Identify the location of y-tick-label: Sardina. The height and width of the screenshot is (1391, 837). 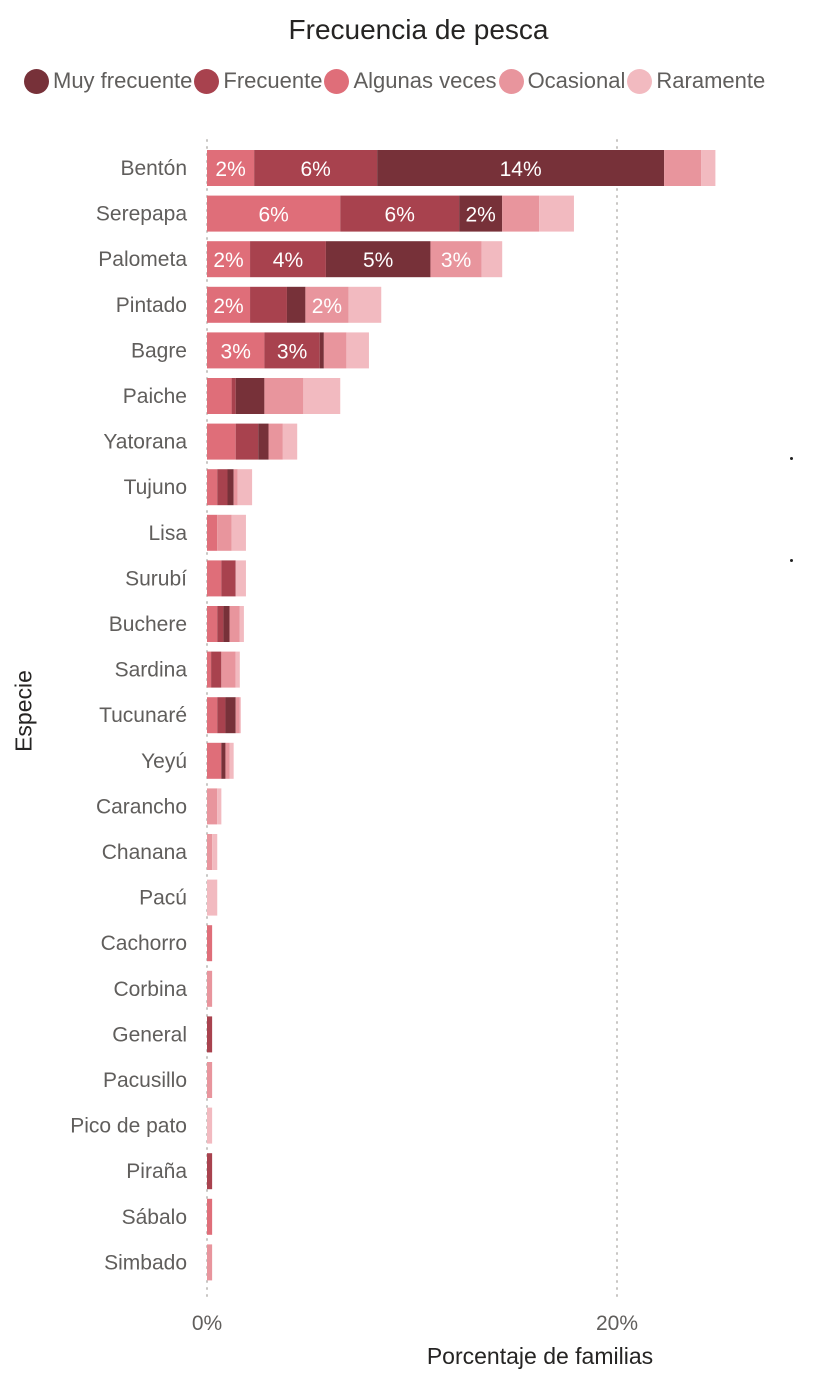
(151, 670).